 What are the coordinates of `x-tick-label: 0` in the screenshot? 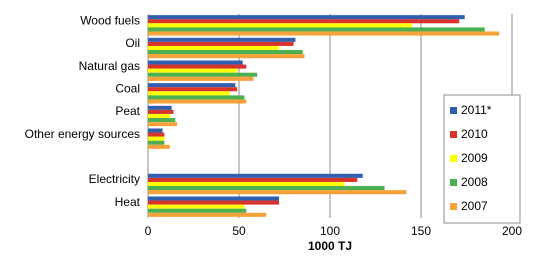 It's located at (148, 231).